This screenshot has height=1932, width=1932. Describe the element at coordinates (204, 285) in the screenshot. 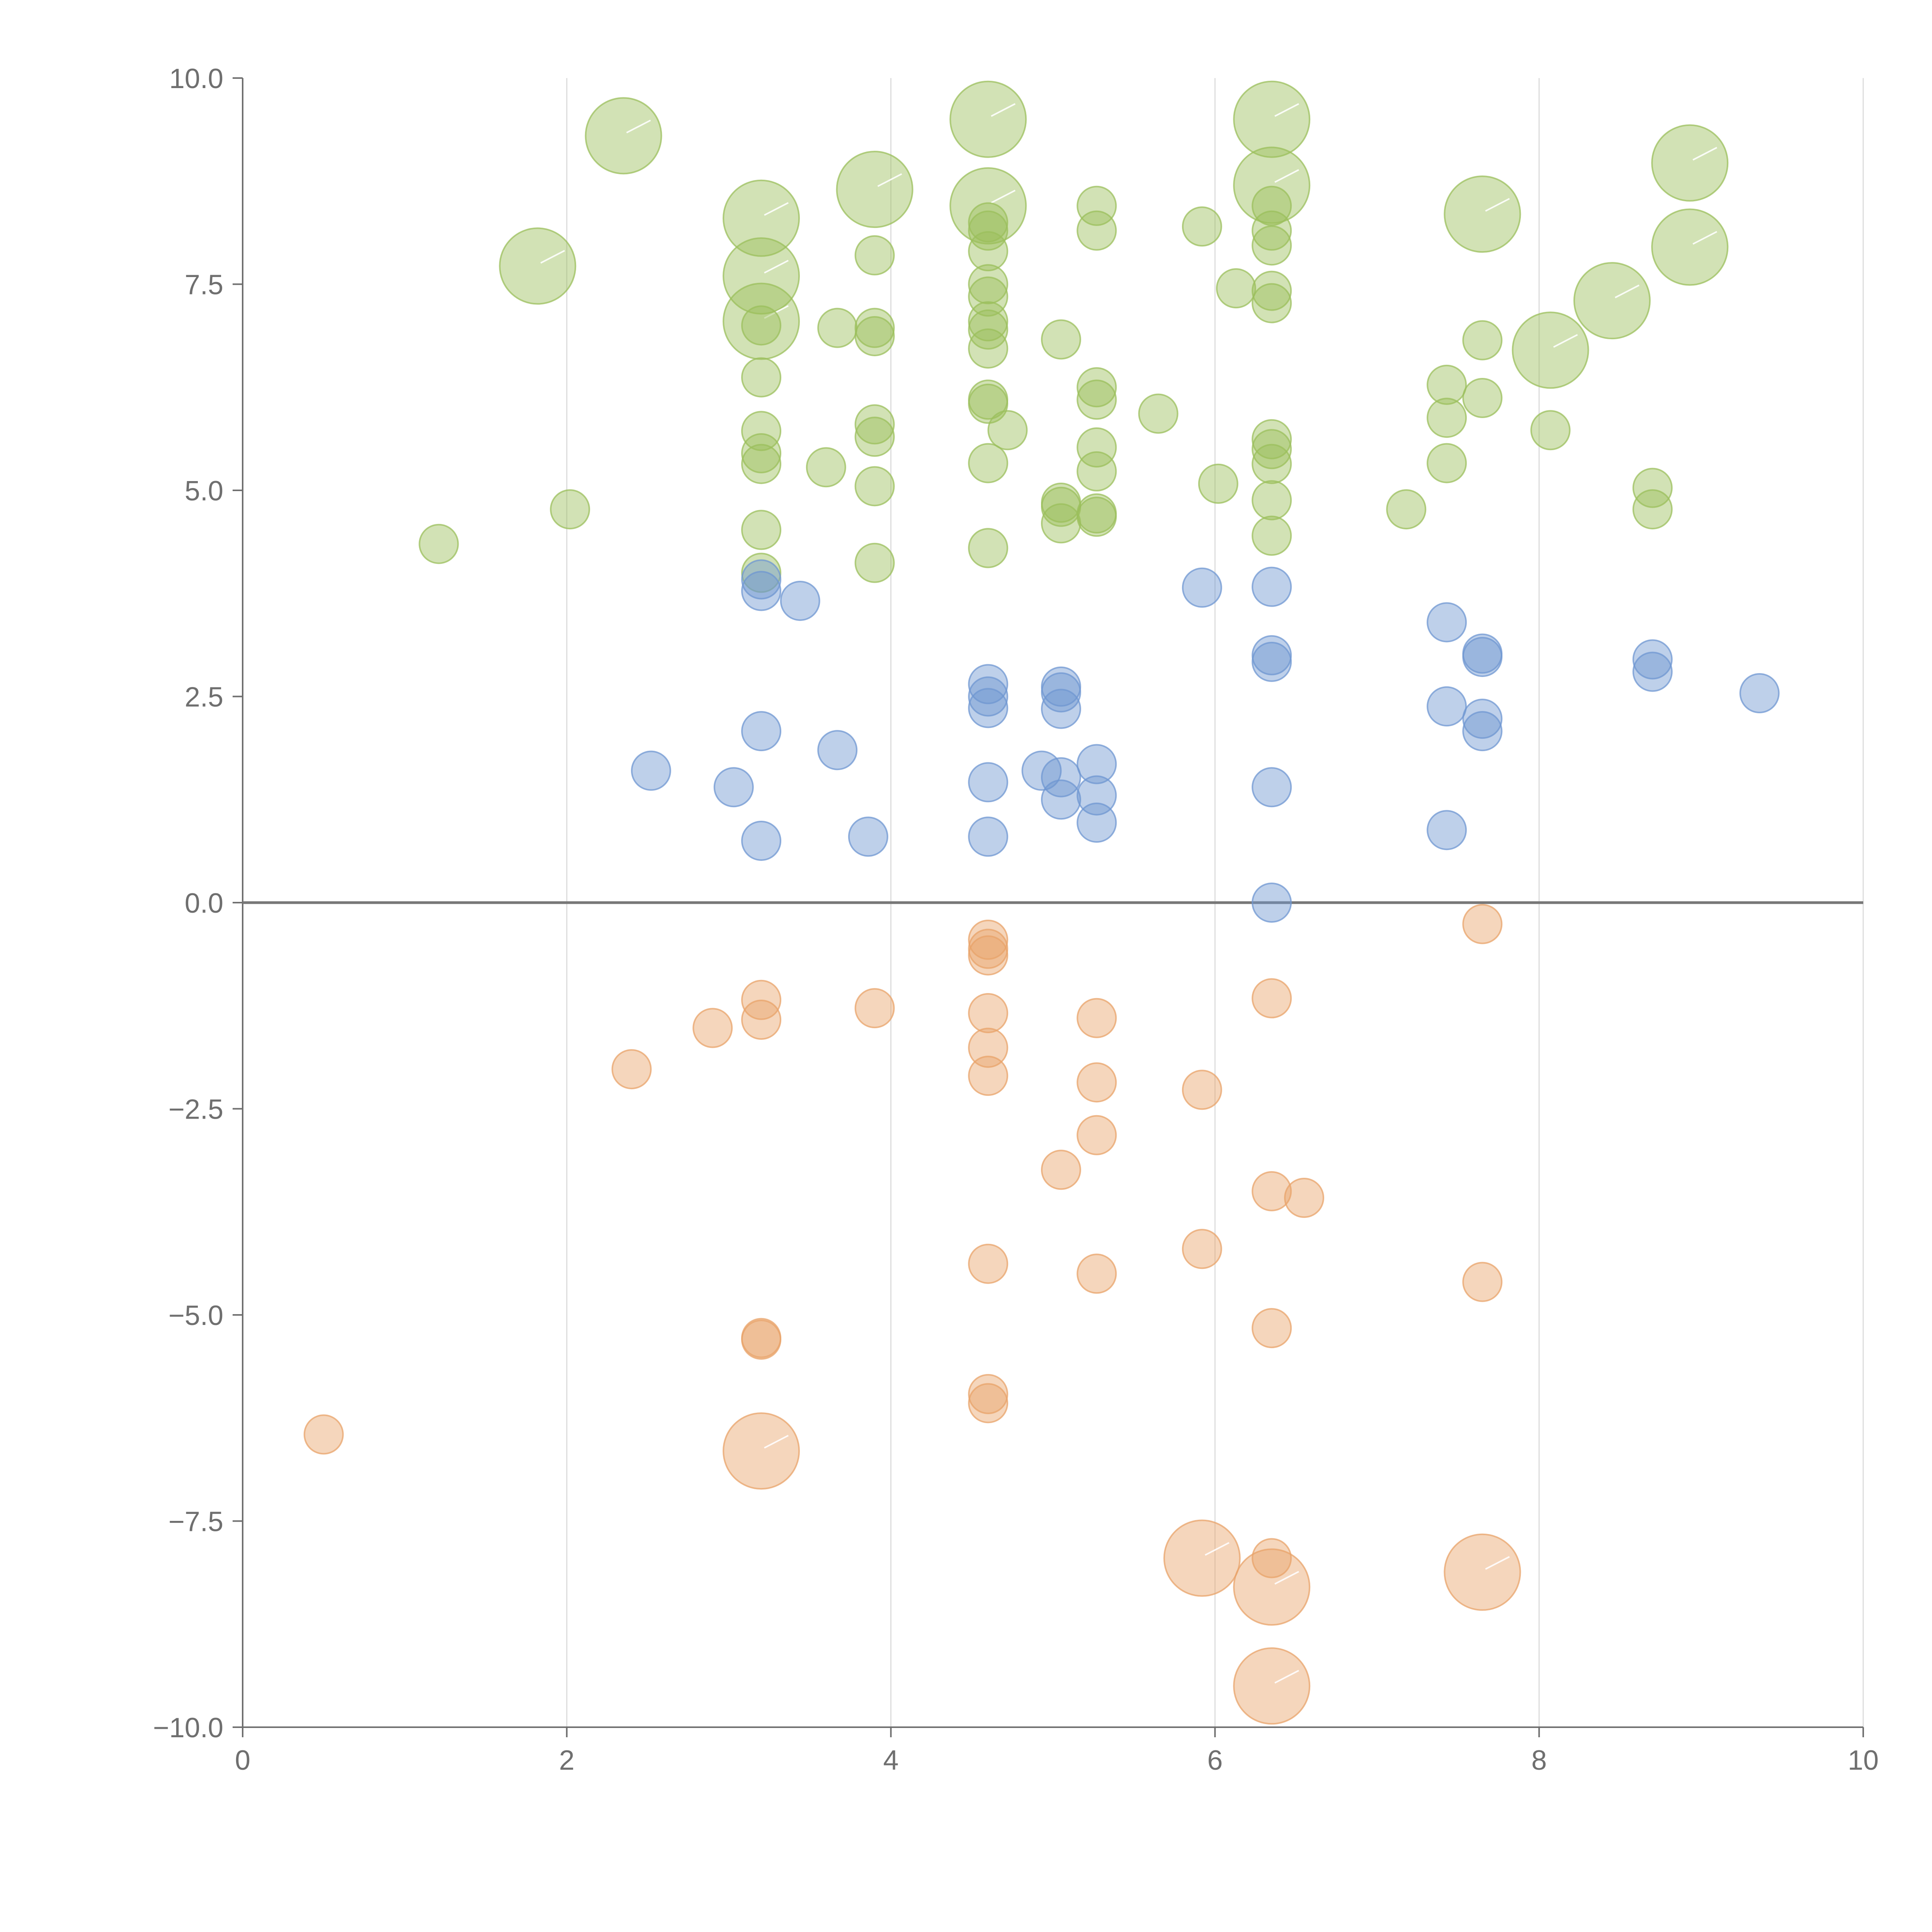

I see `y-tick-label: 7.5` at that location.